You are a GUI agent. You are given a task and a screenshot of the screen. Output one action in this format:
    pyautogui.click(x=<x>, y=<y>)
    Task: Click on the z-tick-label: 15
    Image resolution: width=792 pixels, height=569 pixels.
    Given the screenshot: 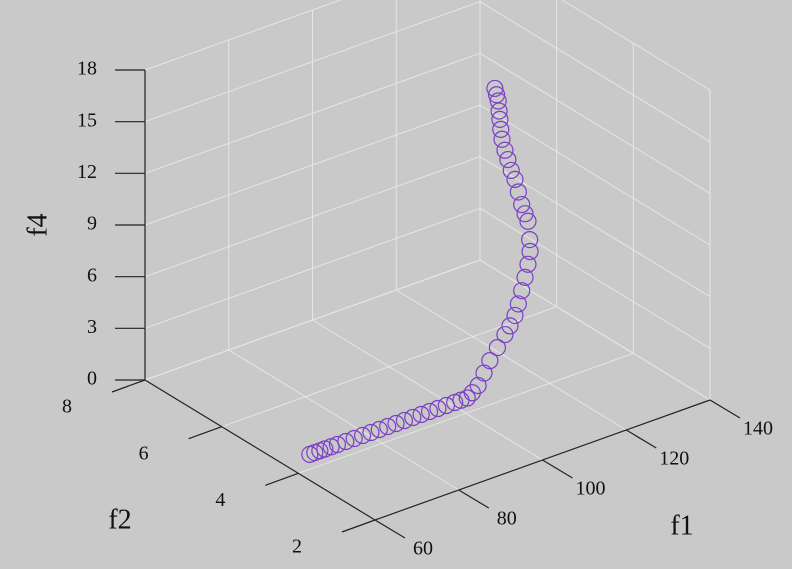 What is the action you would take?
    pyautogui.click(x=87, y=120)
    